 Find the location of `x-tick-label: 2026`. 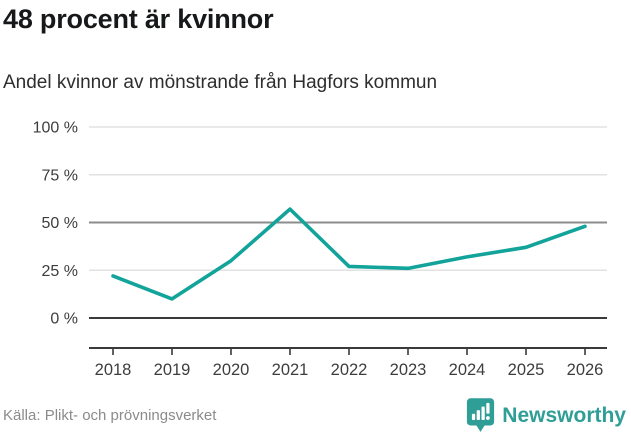

x-tick-label: 2026 is located at coordinates (585, 370).